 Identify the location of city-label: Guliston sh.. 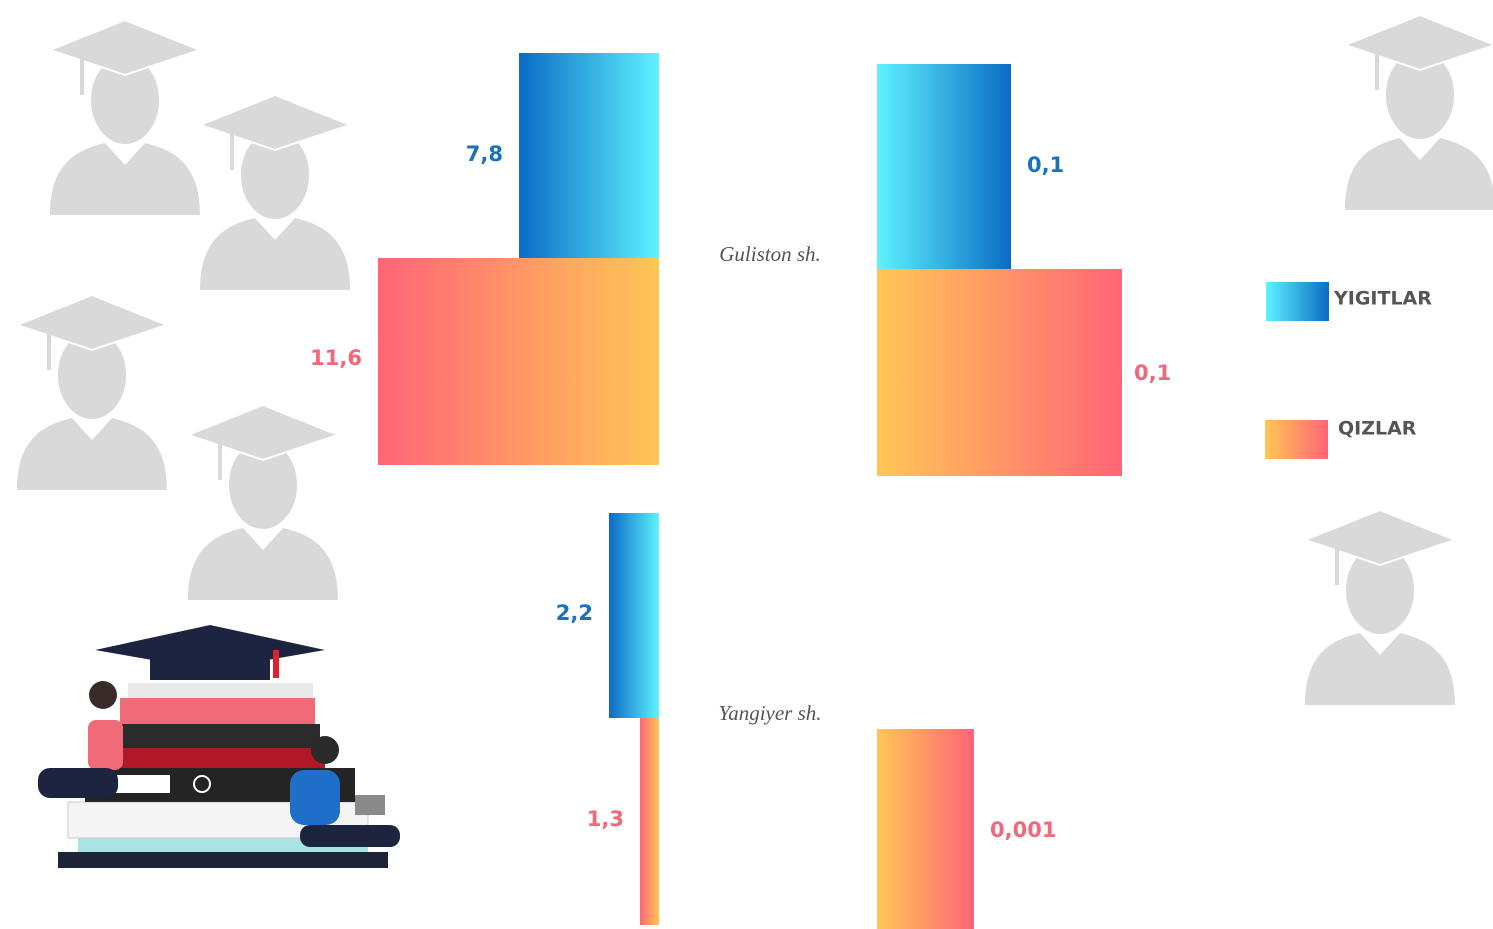
(770, 254).